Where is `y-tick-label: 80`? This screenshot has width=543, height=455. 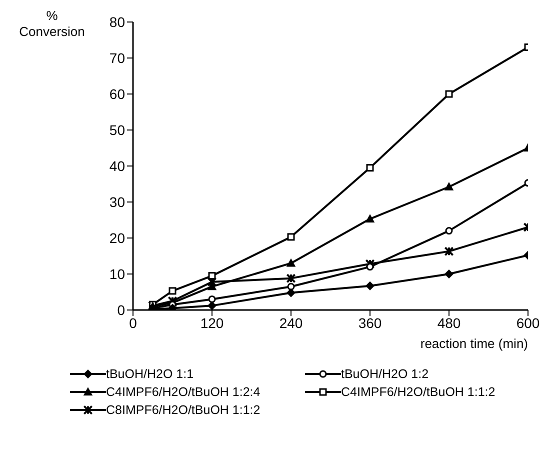 y-tick-label: 80 is located at coordinates (117, 22).